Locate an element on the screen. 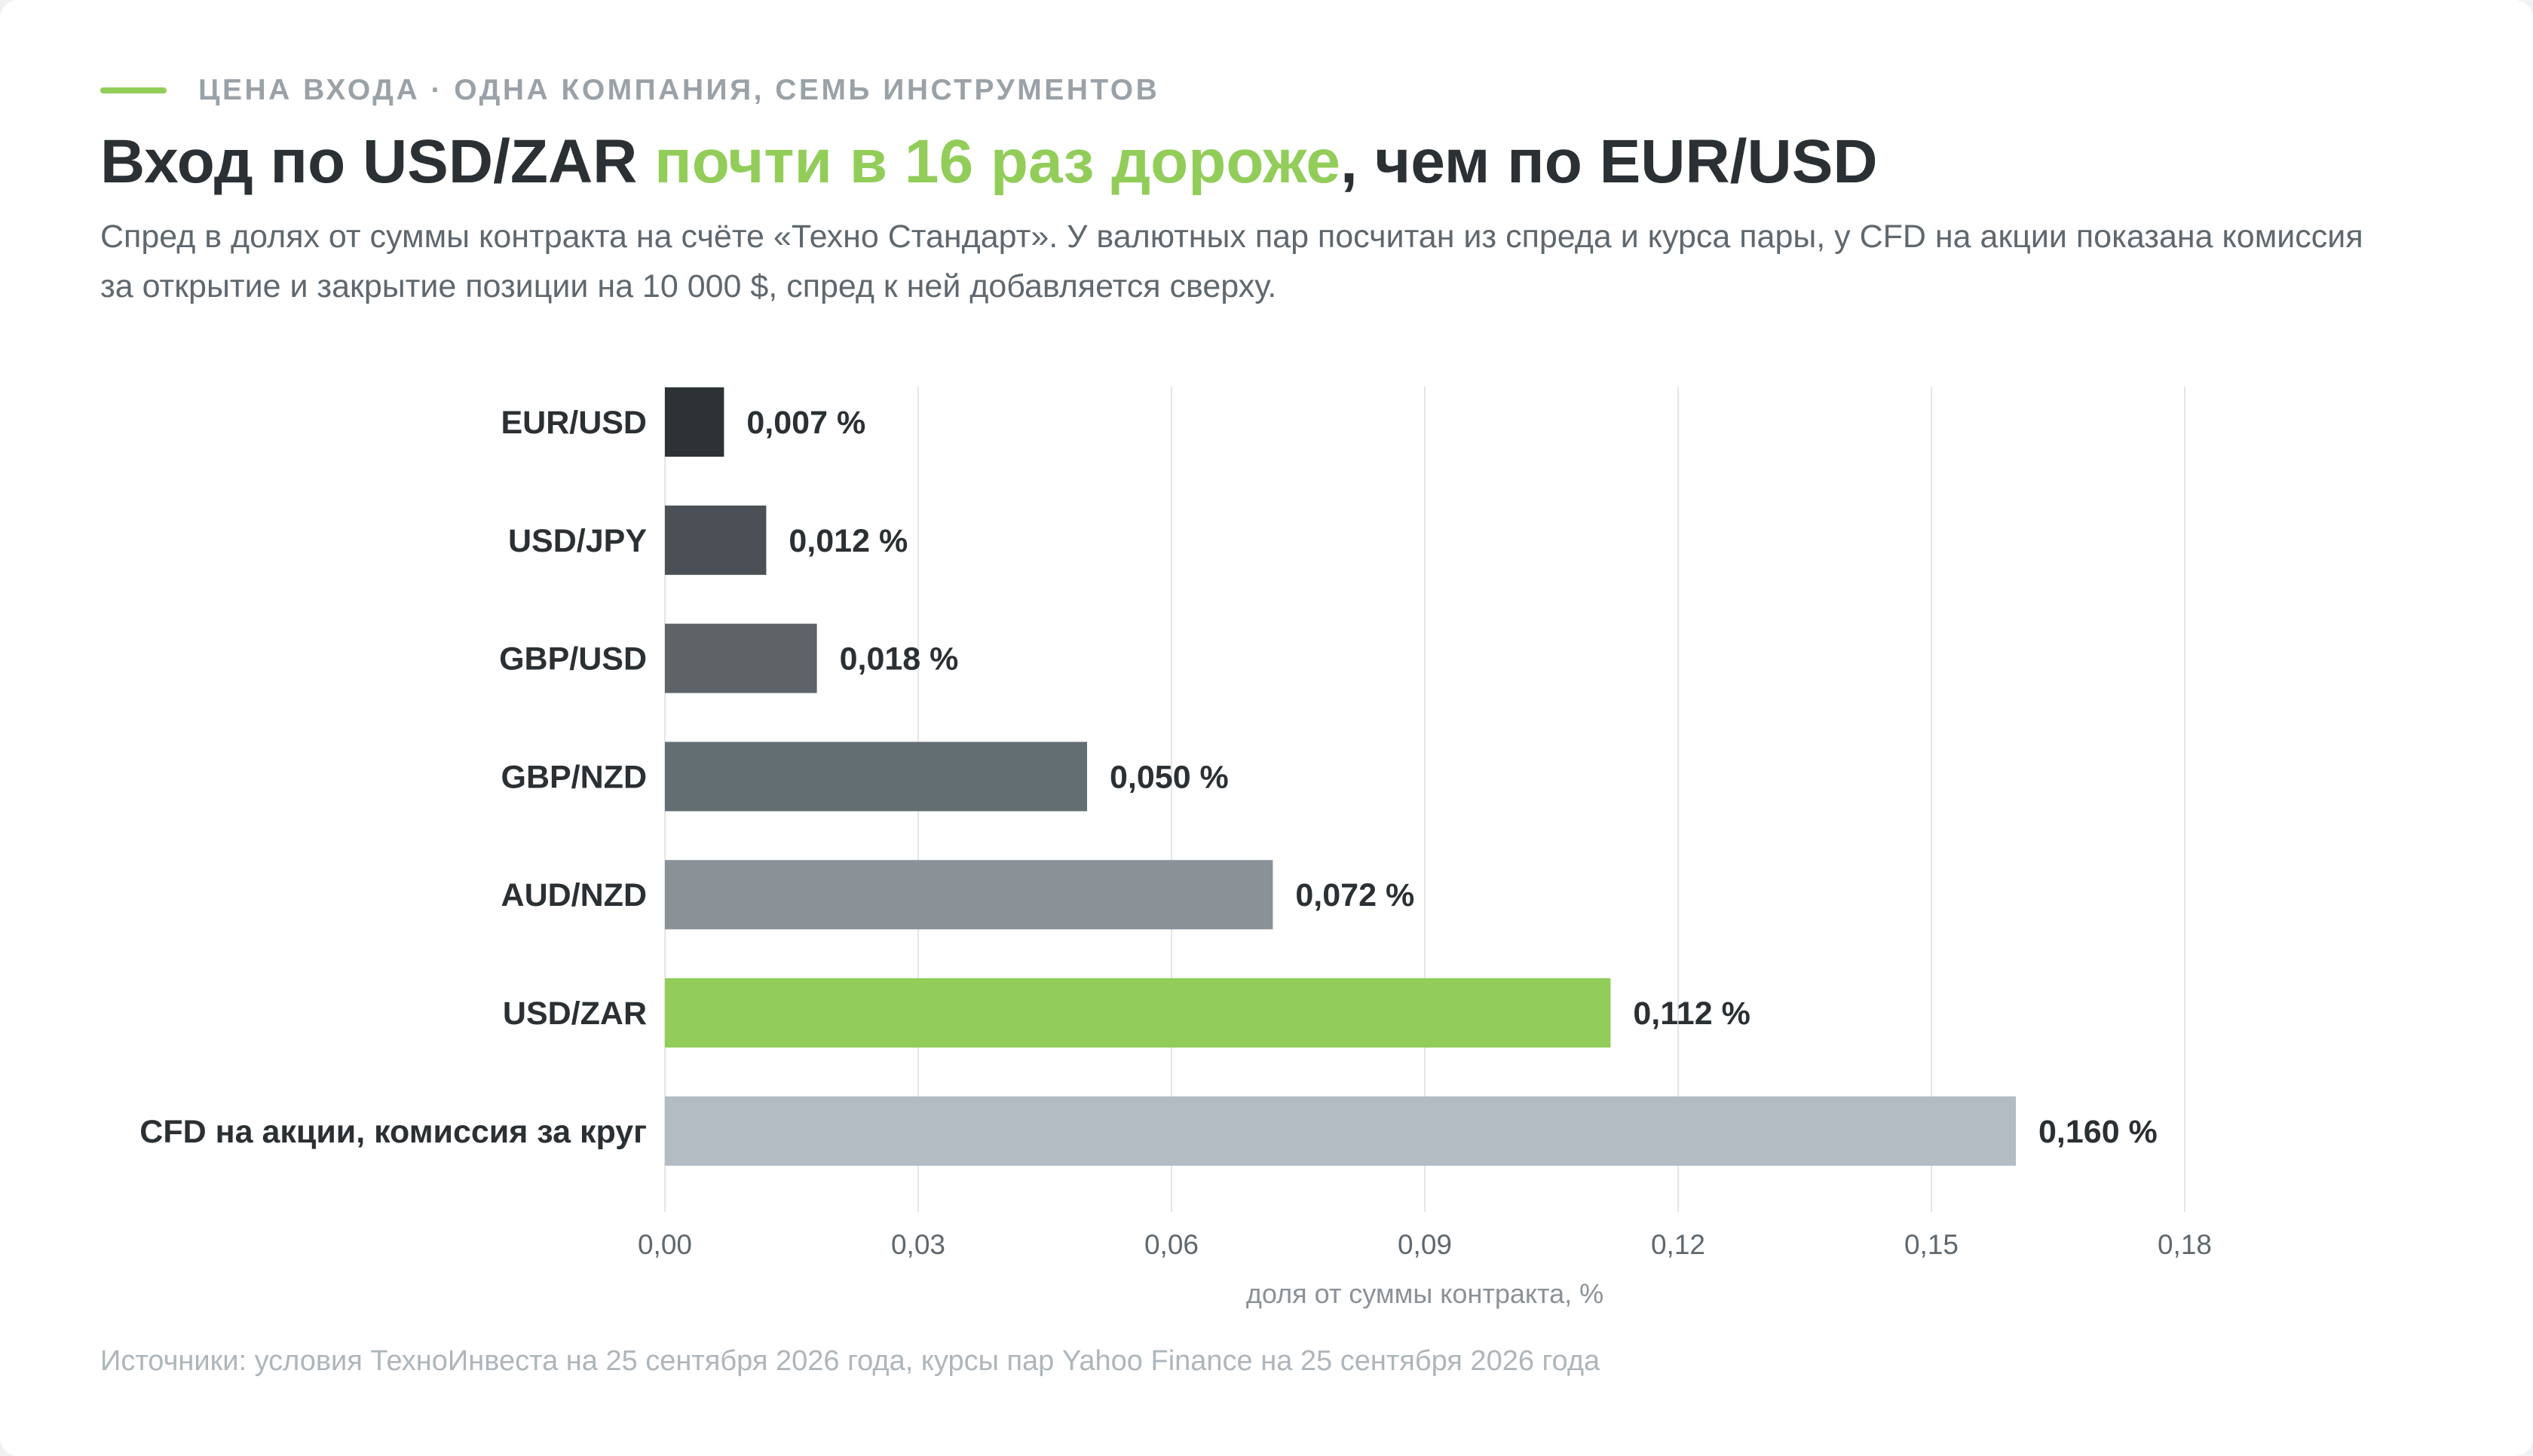  x-tick-label: 0,09 is located at coordinates (1425, 1244).